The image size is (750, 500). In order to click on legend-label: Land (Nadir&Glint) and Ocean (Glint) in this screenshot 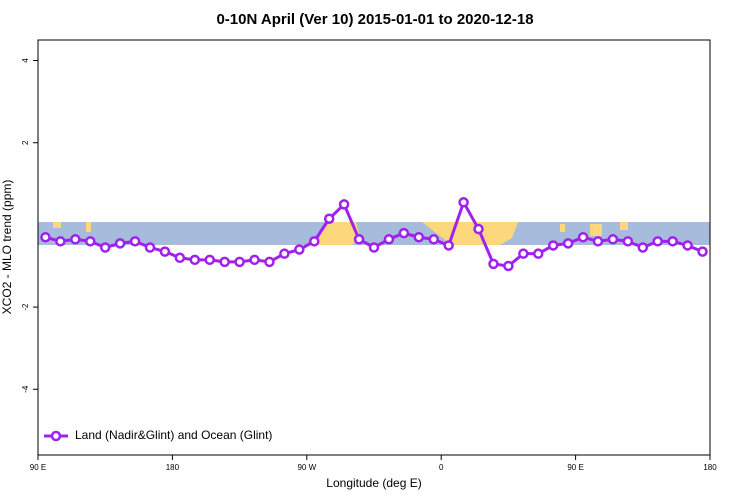, I will do `click(173, 435)`.